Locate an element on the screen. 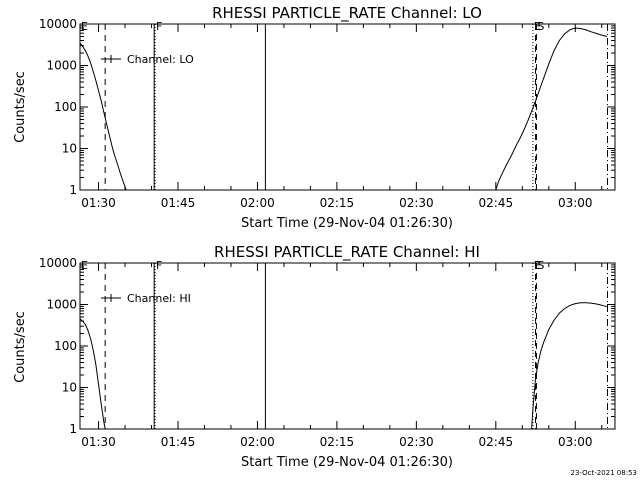  legend-label: Channel: HI is located at coordinates (159, 298).